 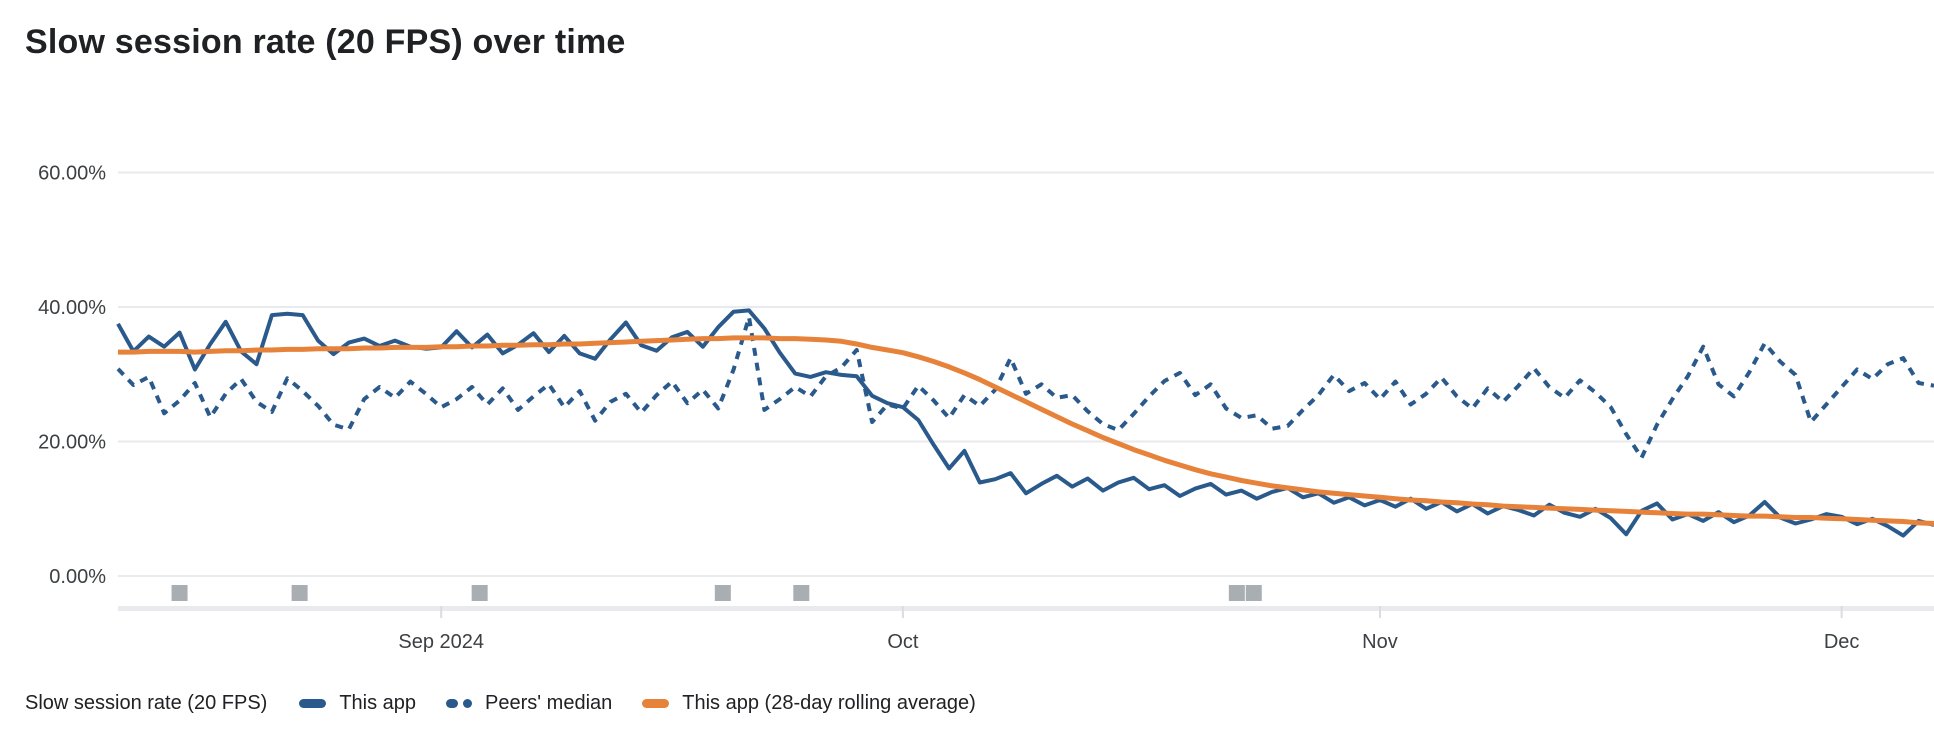 I want to click on legend-item-label: Peers' median, so click(x=549, y=703).